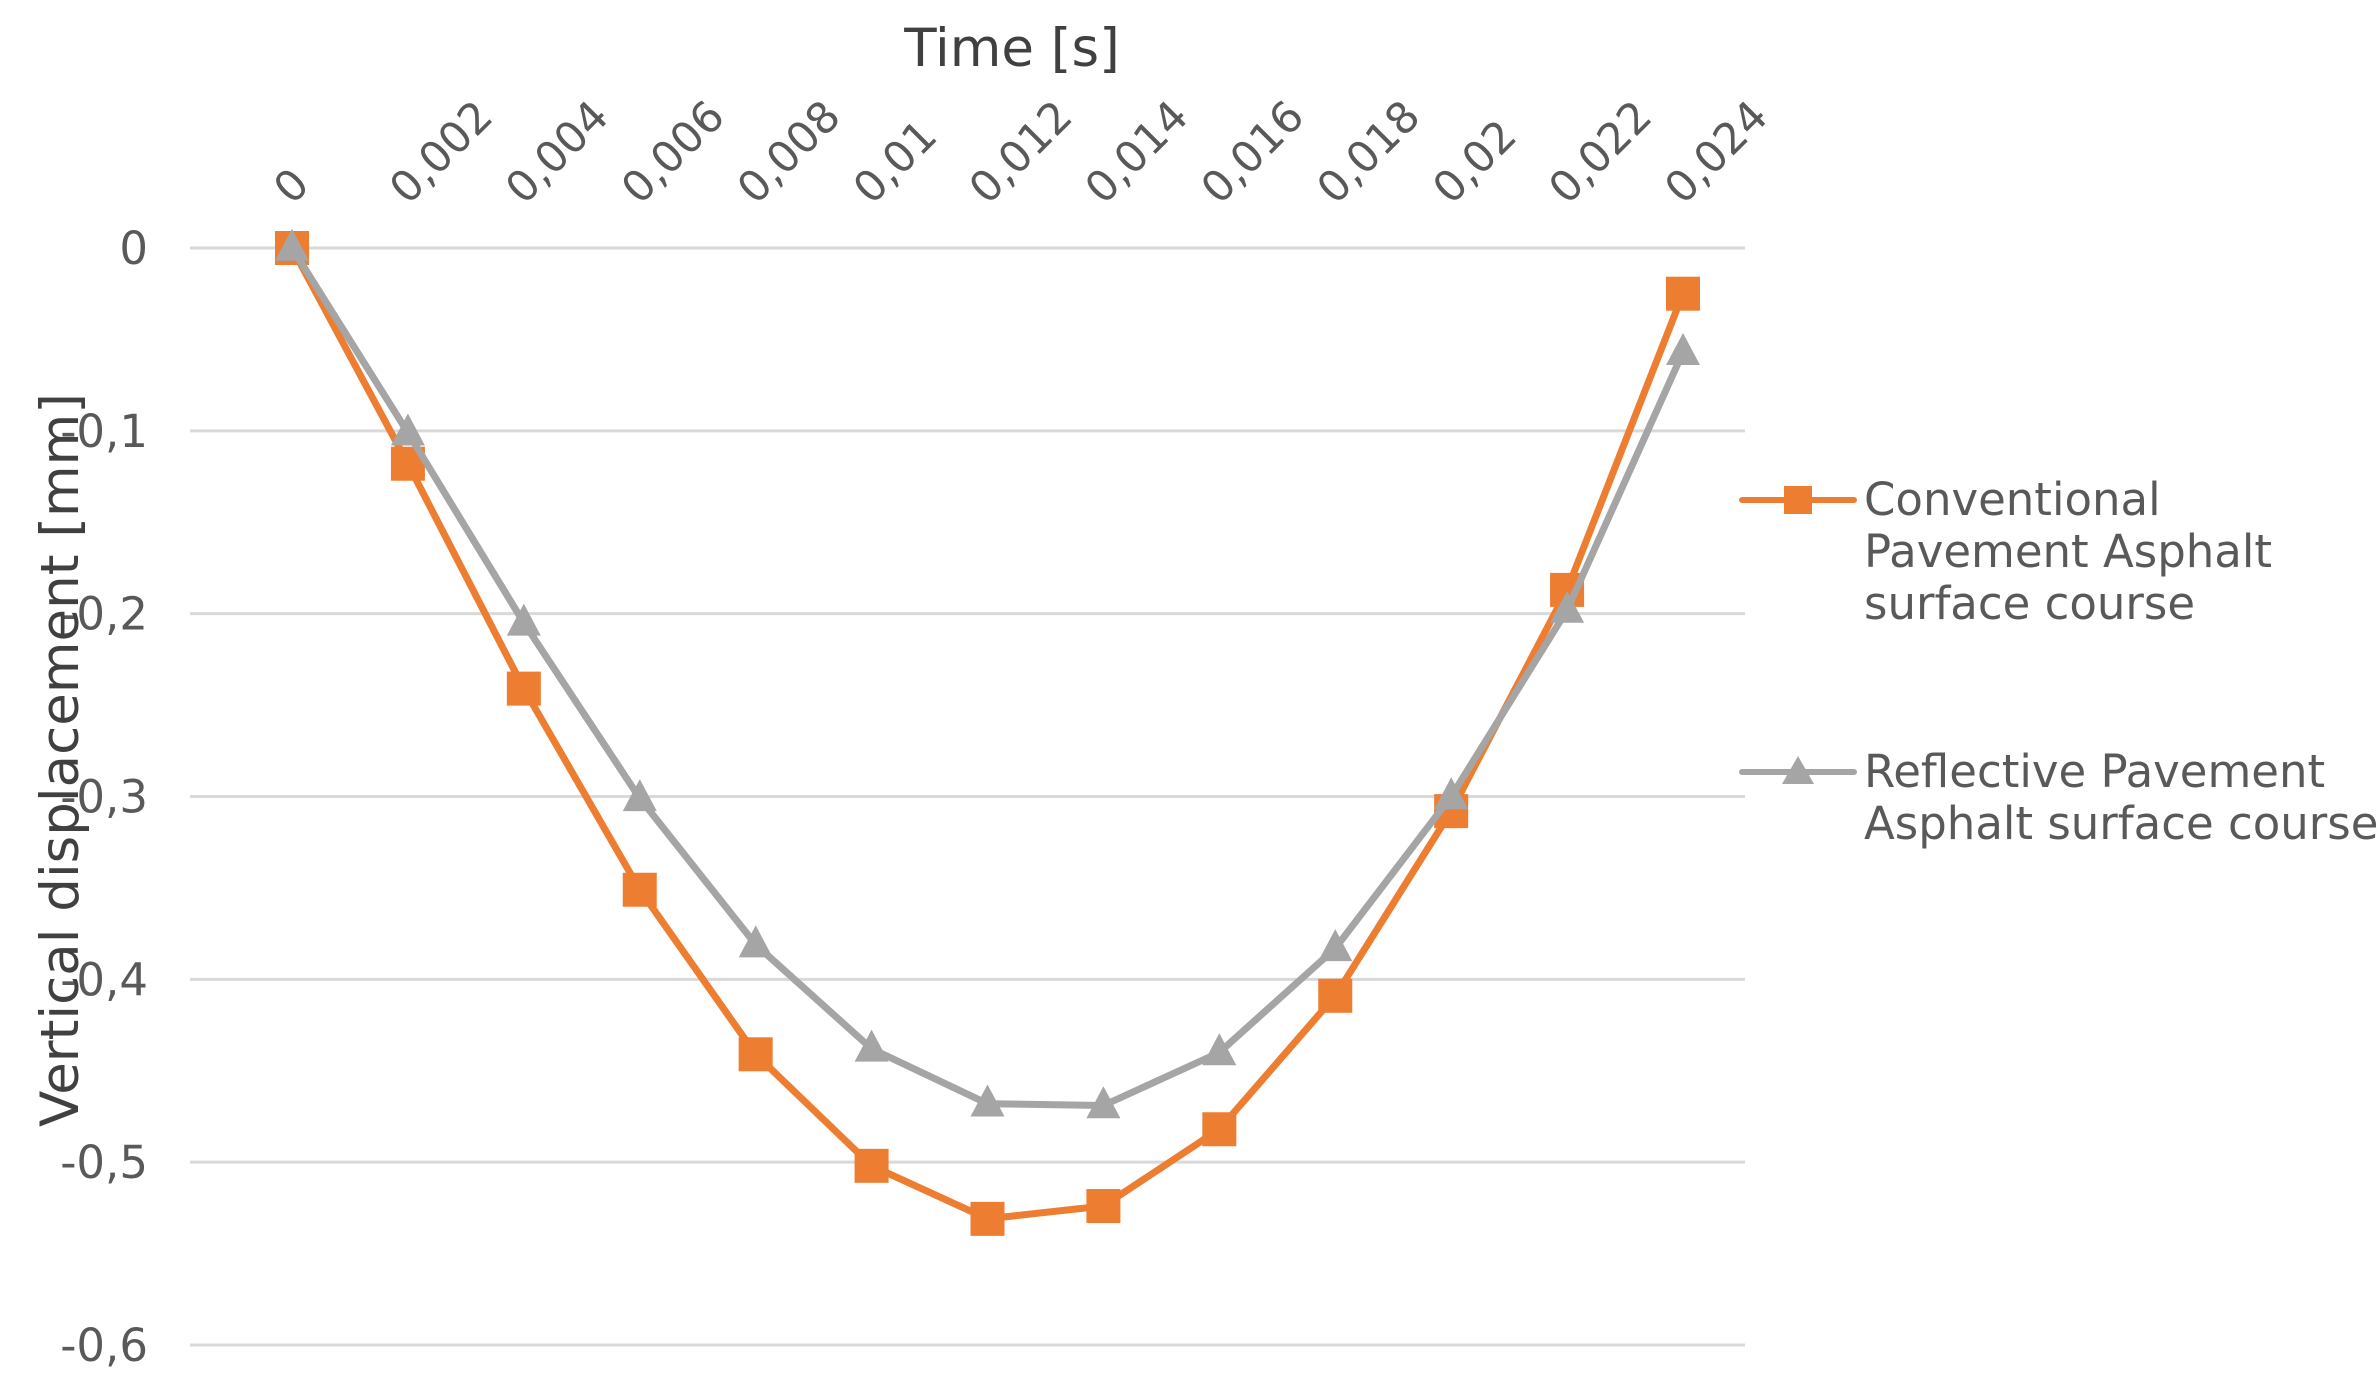 The height and width of the screenshot is (1379, 2379). I want to click on x-tick-label-6: 0,012, so click(1021, 152).